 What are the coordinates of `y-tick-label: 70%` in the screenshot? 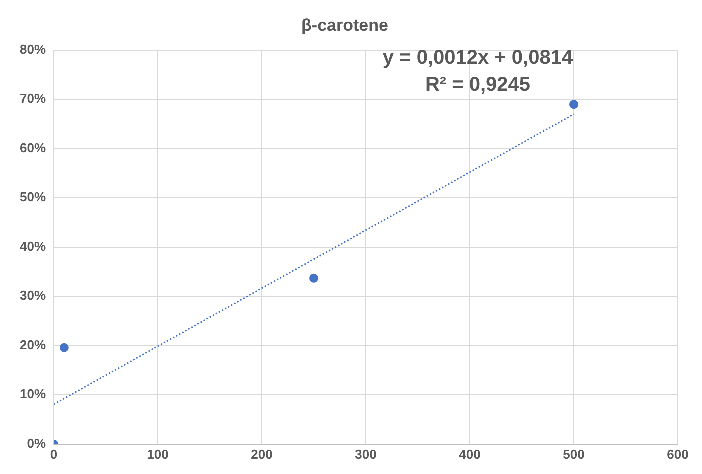 It's located at (33, 98).